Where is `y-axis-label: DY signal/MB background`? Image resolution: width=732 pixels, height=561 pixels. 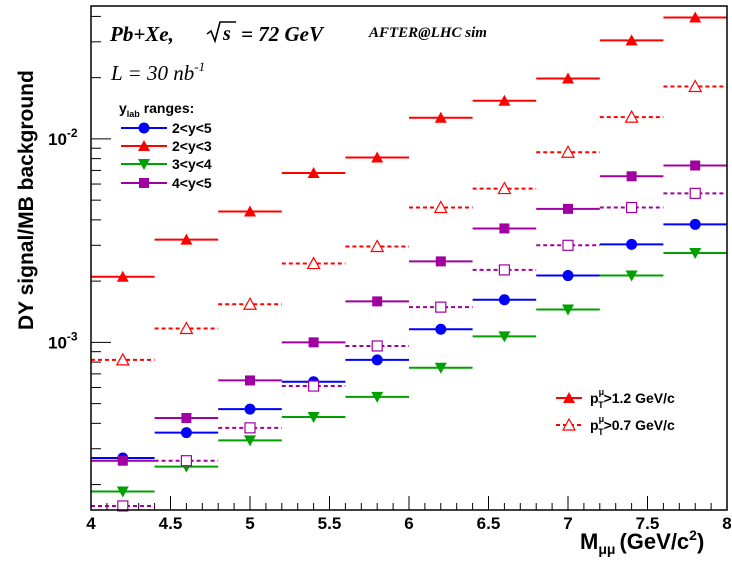 y-axis-label: DY signal/MB background is located at coordinates (26, 200).